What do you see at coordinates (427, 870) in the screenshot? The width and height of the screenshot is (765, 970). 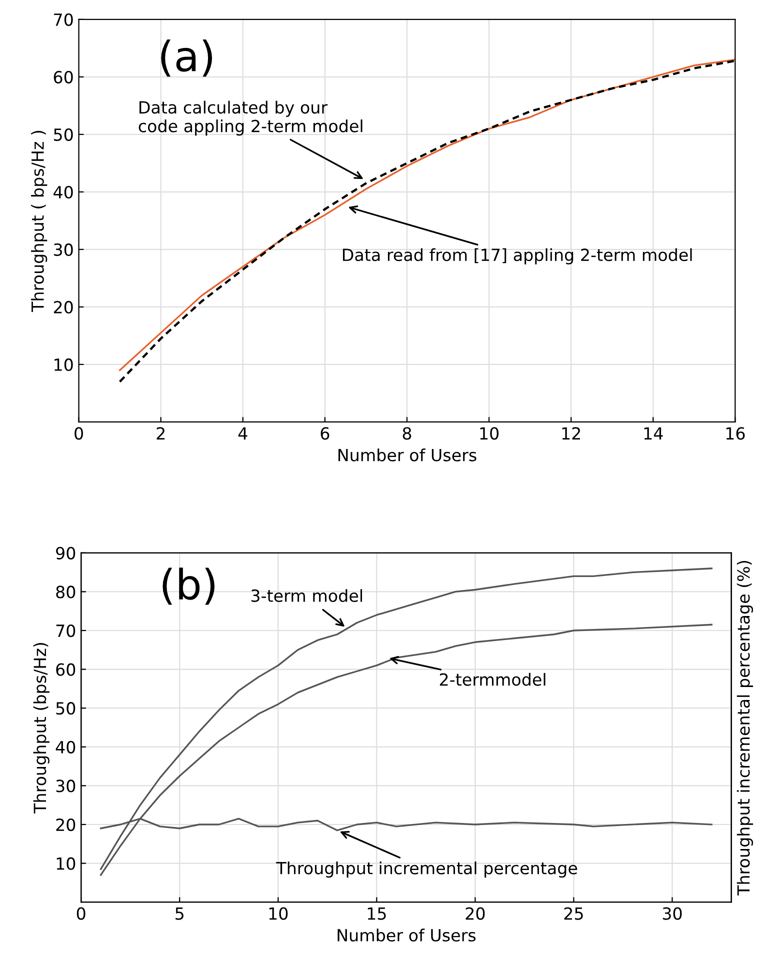 I see `annotation: Throughput incremental percentage` at bounding box center [427, 870].